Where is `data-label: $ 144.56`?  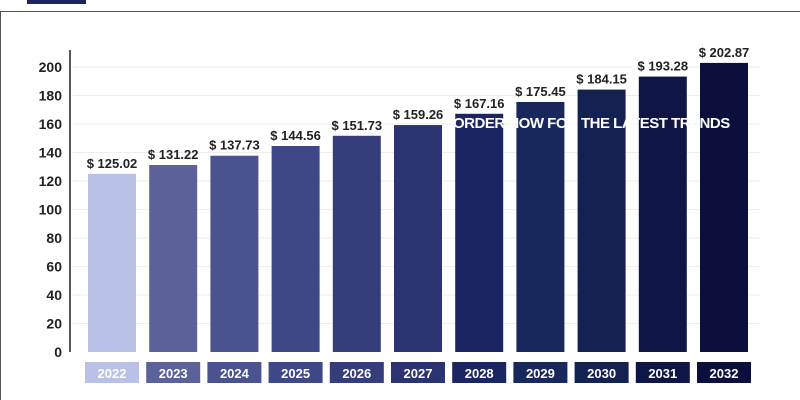
data-label: $ 144.56 is located at coordinates (295, 135).